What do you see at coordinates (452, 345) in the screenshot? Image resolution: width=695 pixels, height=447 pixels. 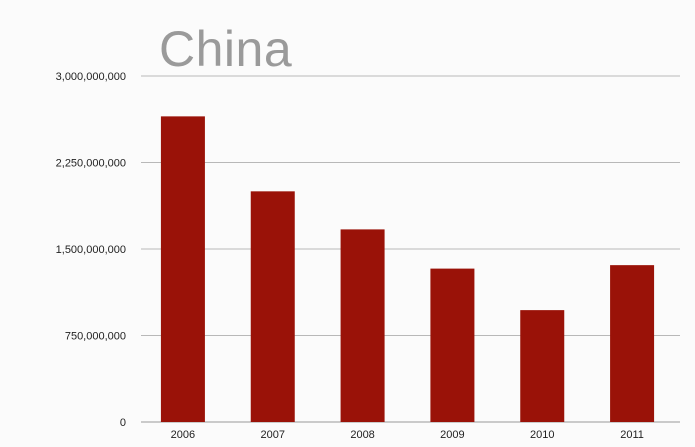 I see `bar-2009` at bounding box center [452, 345].